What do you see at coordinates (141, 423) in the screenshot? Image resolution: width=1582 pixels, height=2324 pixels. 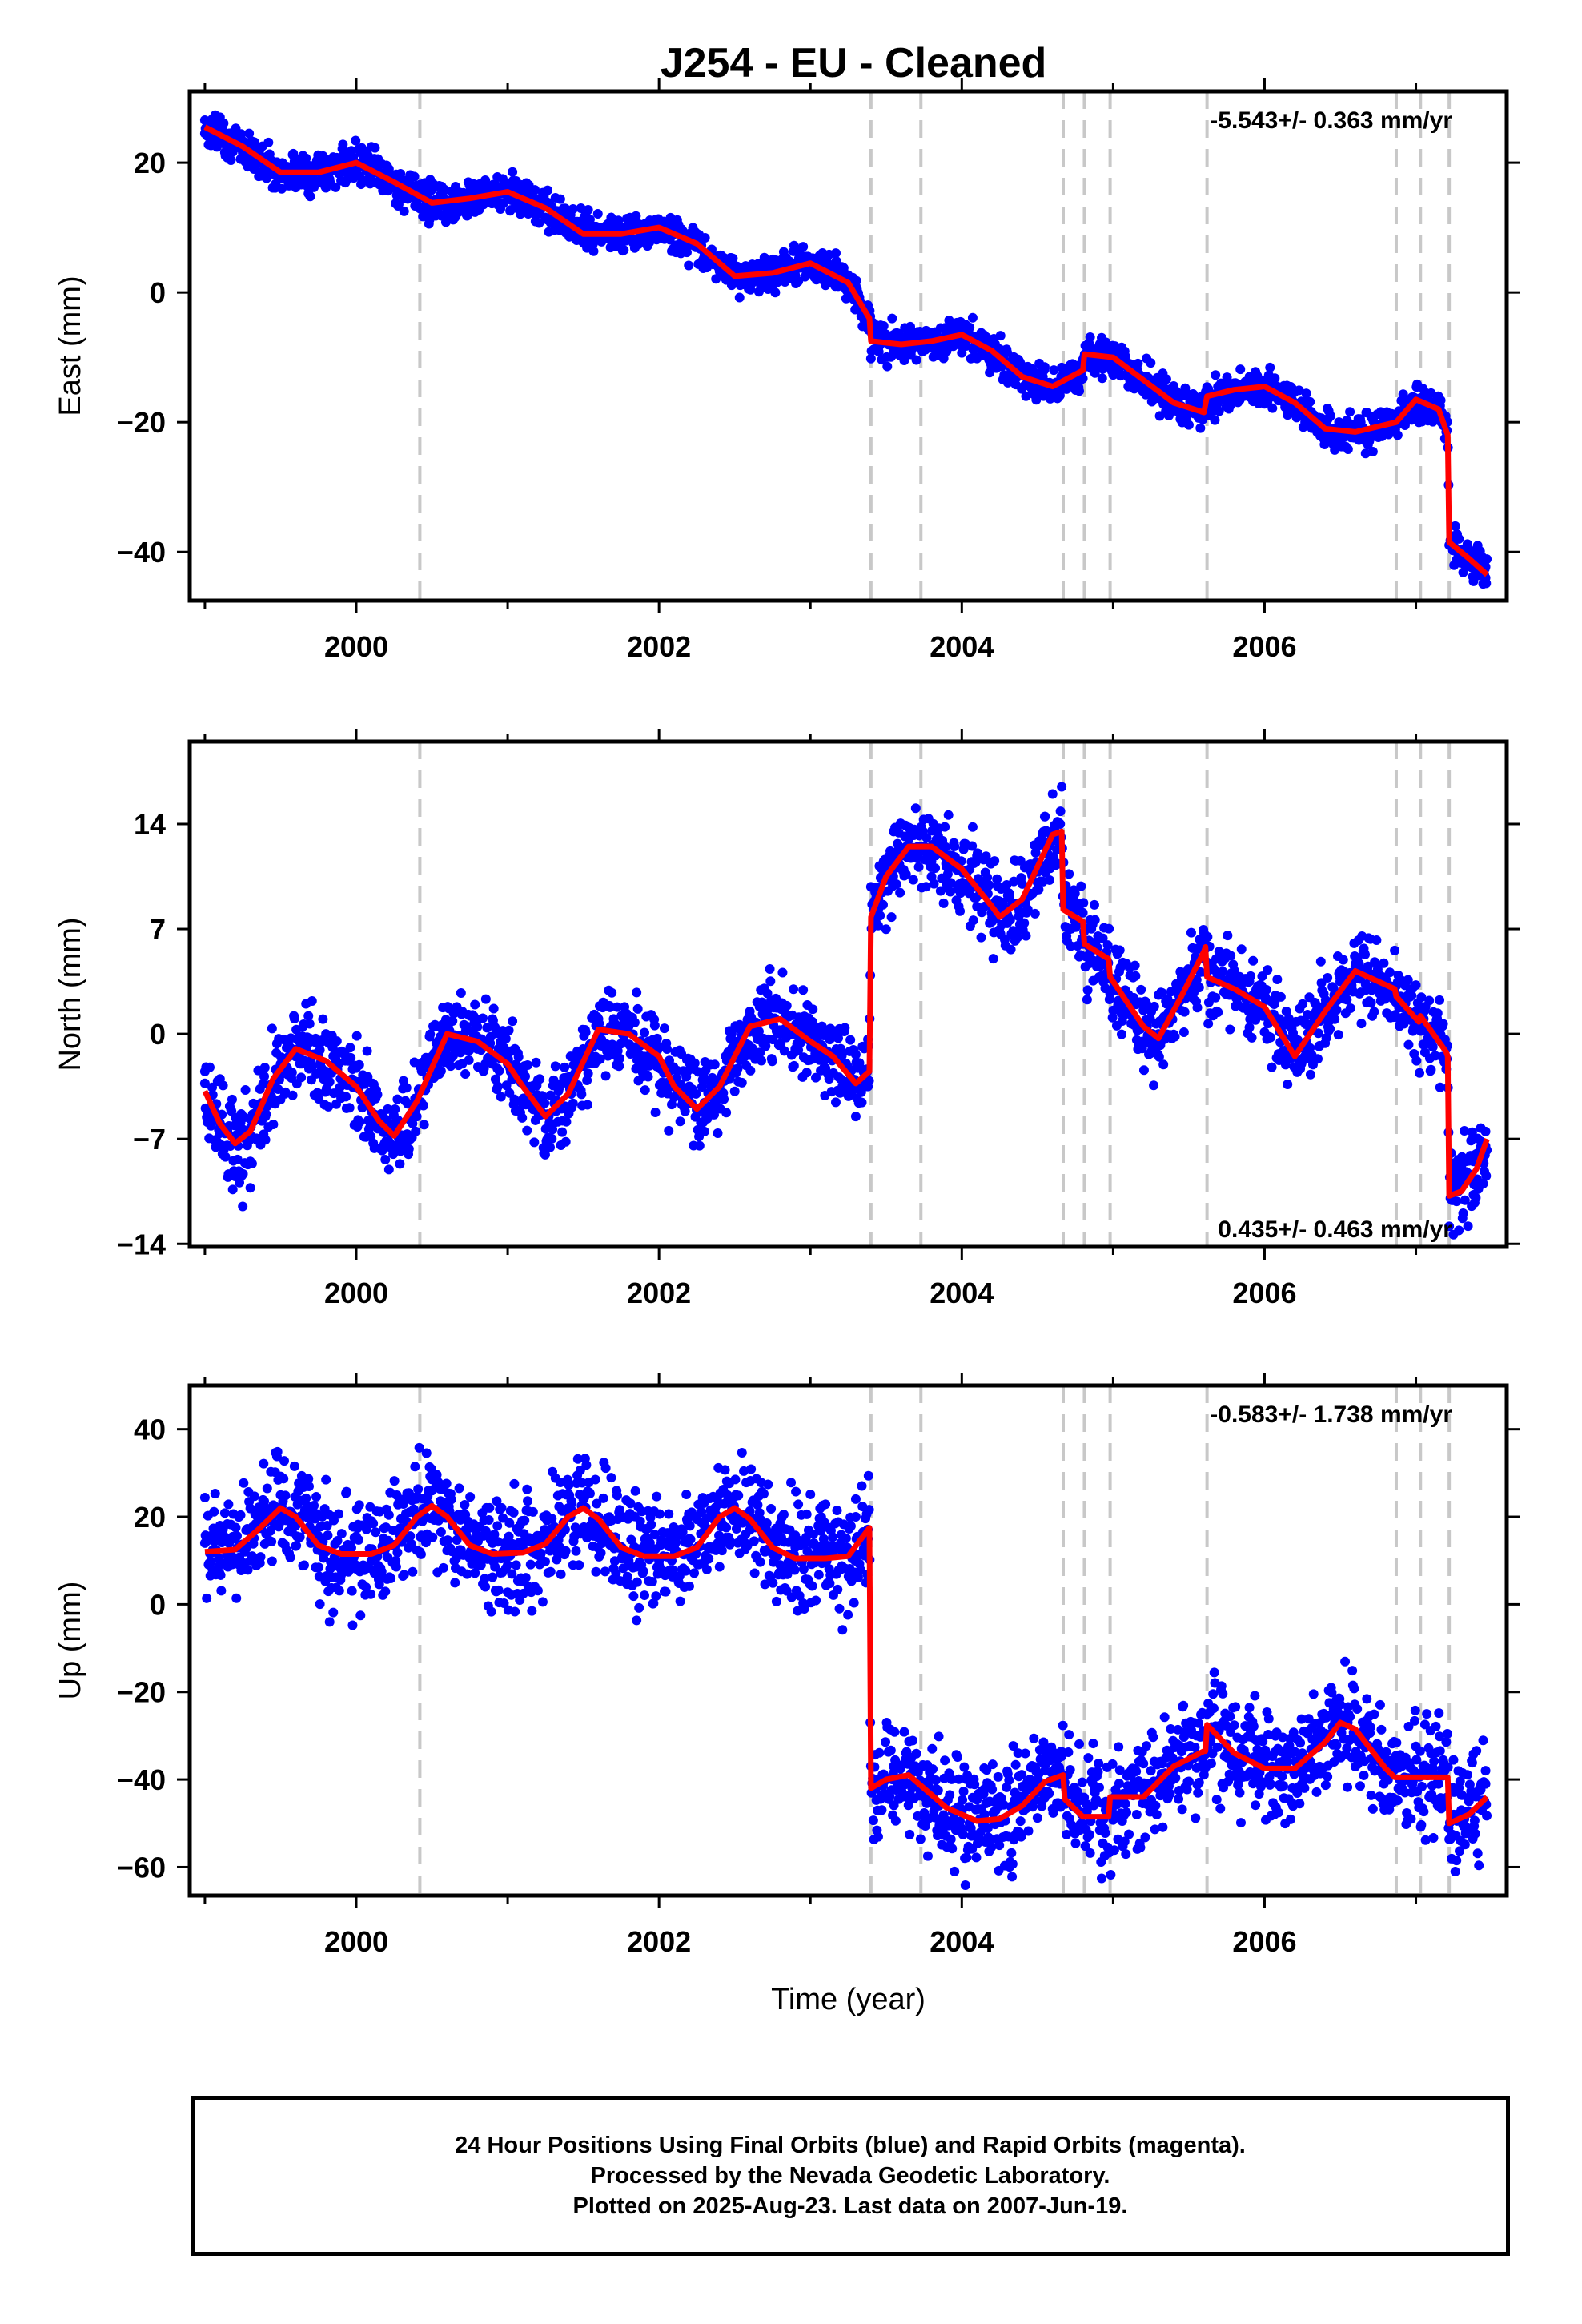 I see `y-tick-label: −20` at bounding box center [141, 423].